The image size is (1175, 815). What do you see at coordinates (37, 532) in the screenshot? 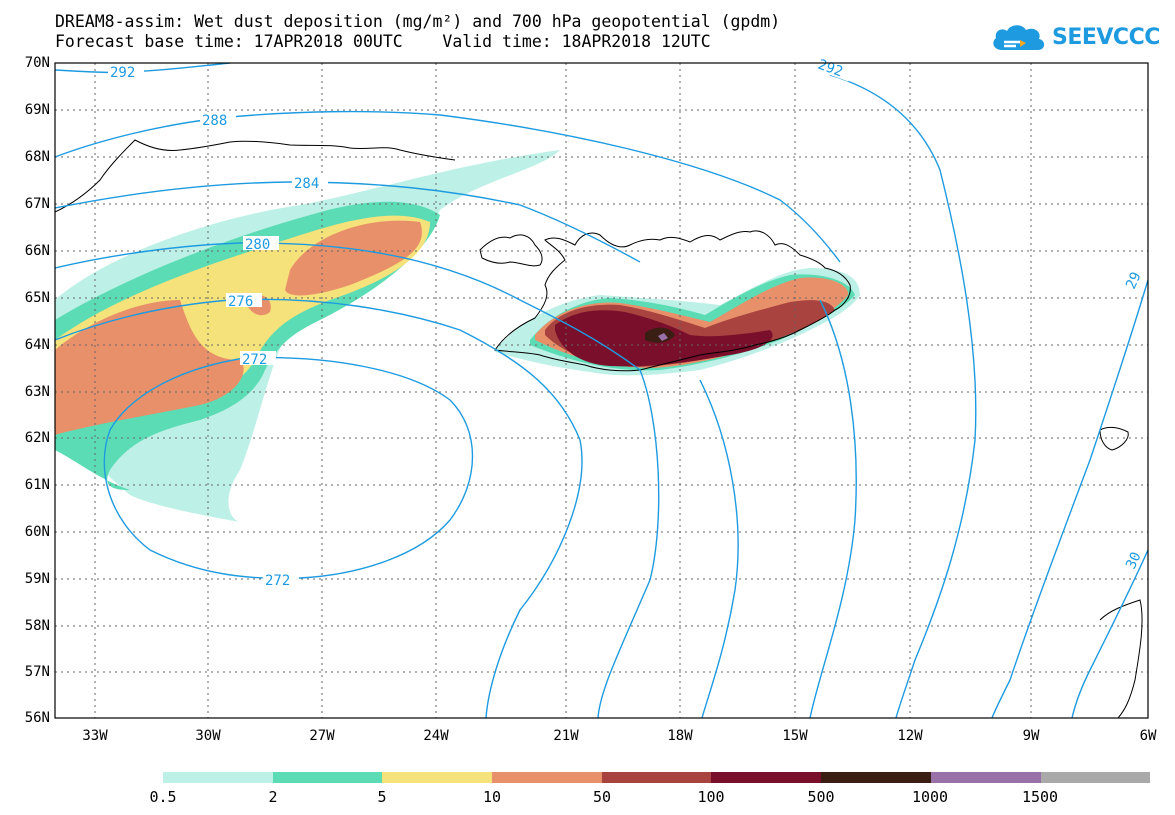
I see `lat-label: 60N` at bounding box center [37, 532].